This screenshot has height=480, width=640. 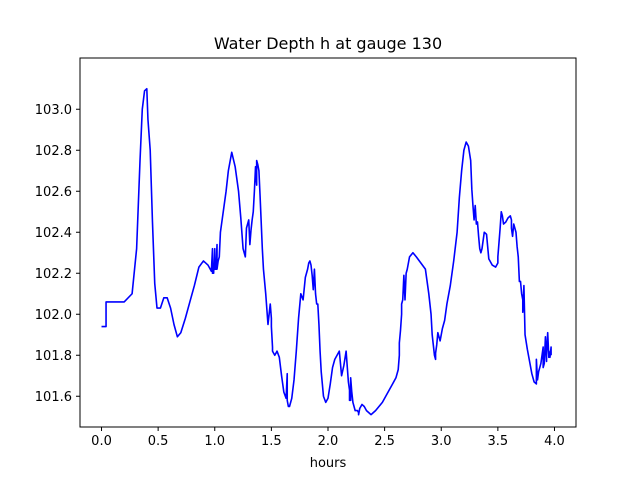 I want to click on x-tick-label: 3.5, so click(x=498, y=441).